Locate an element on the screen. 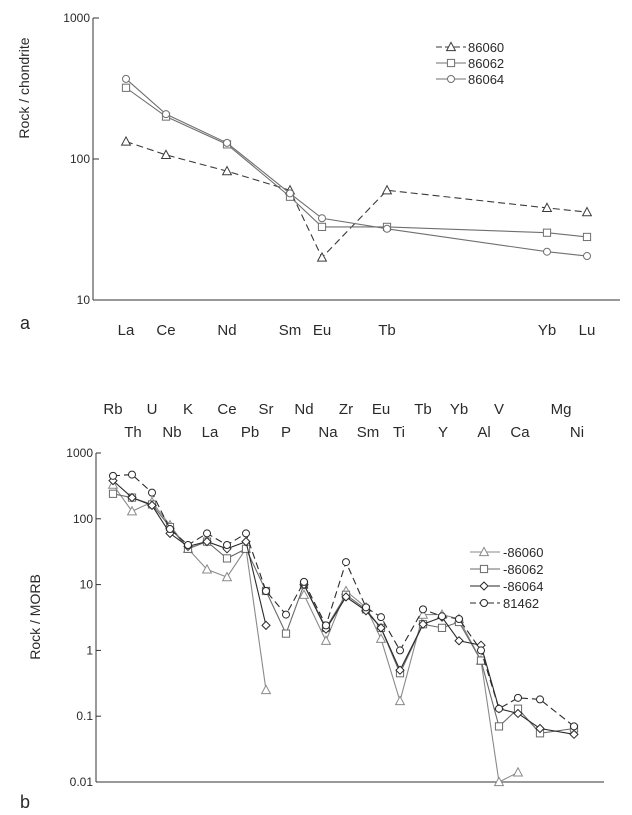 Image resolution: width=632 pixels, height=815 pixels. panel-a-x-tick-label: La is located at coordinates (126, 330).